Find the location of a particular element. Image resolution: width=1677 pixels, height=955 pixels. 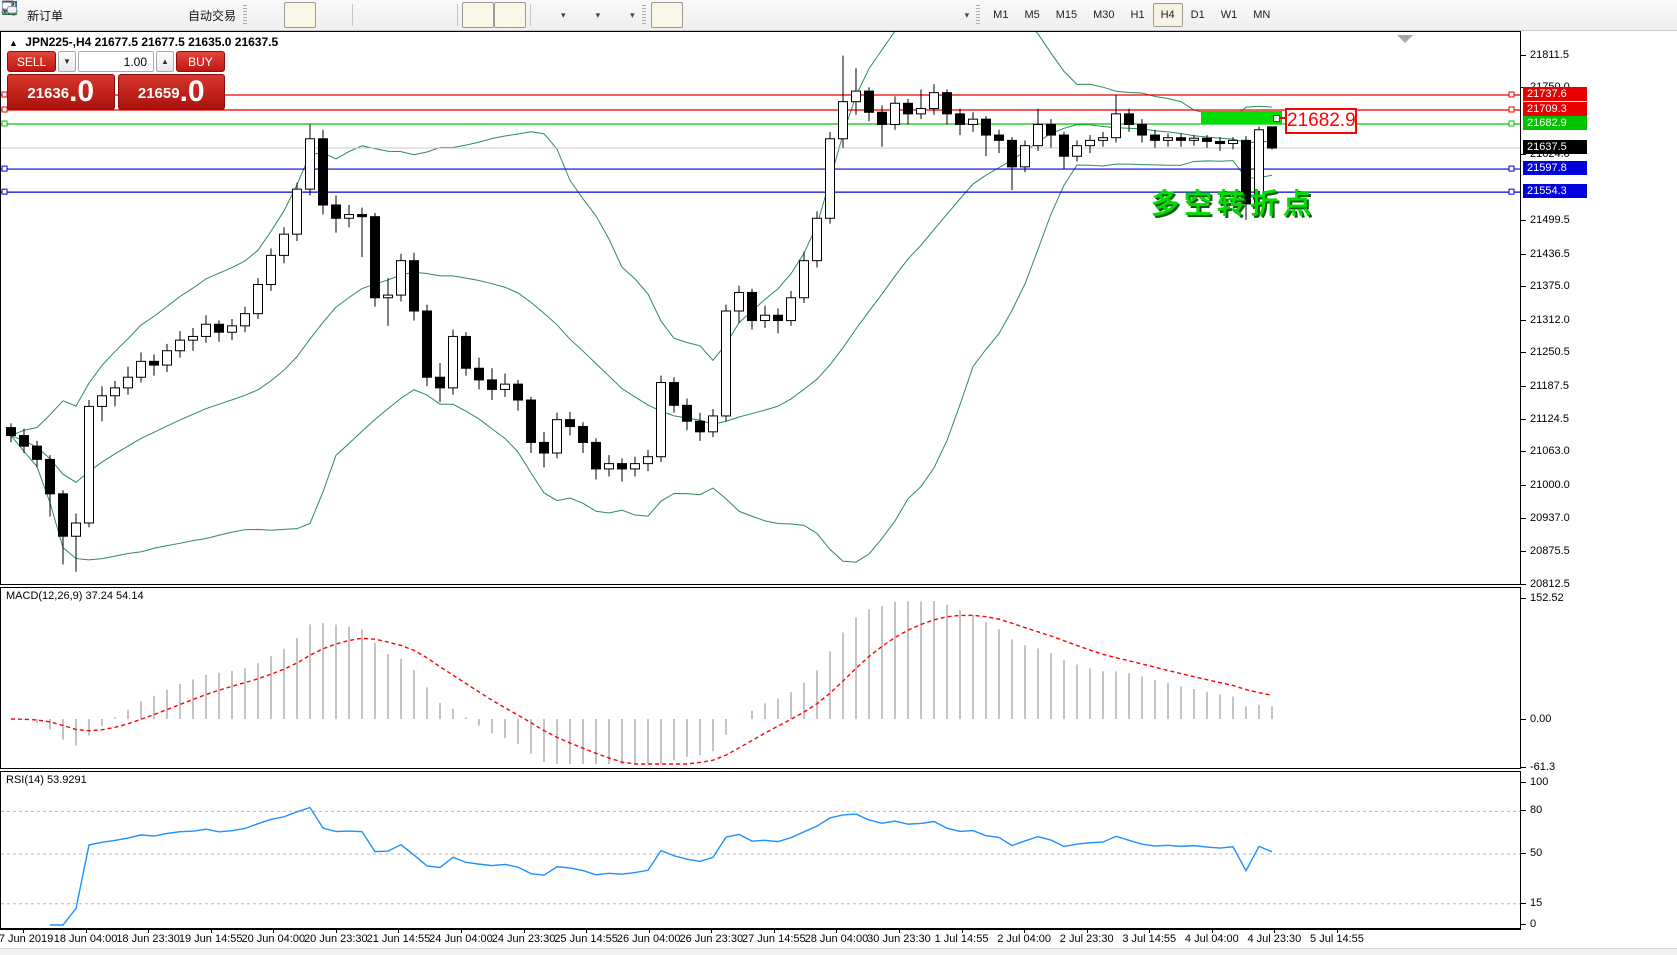

volume-input is located at coordinates (116, 61).